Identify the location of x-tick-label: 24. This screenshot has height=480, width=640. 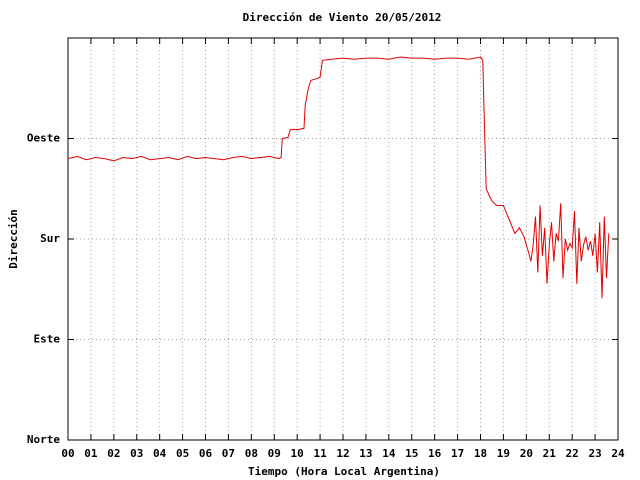
(618, 453).